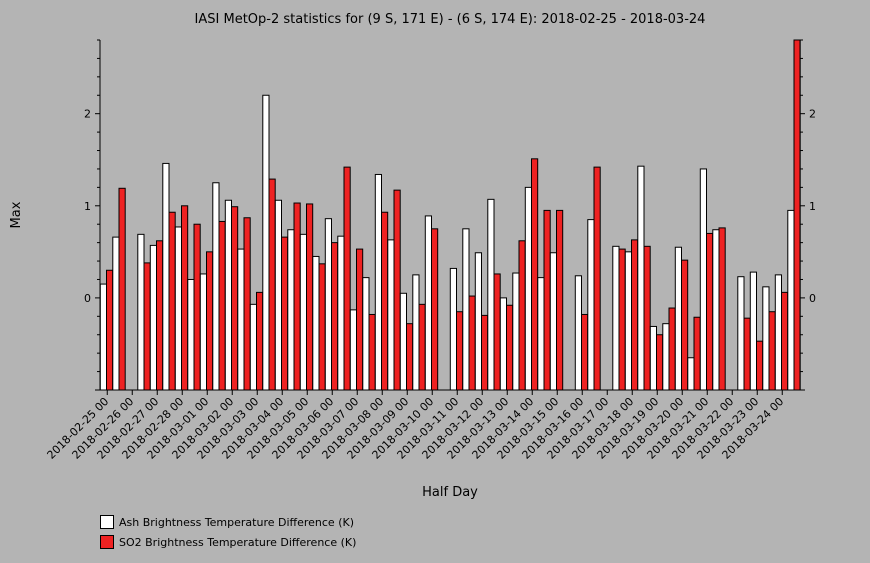  I want to click on y-tick-label-right: 2, so click(812, 114).